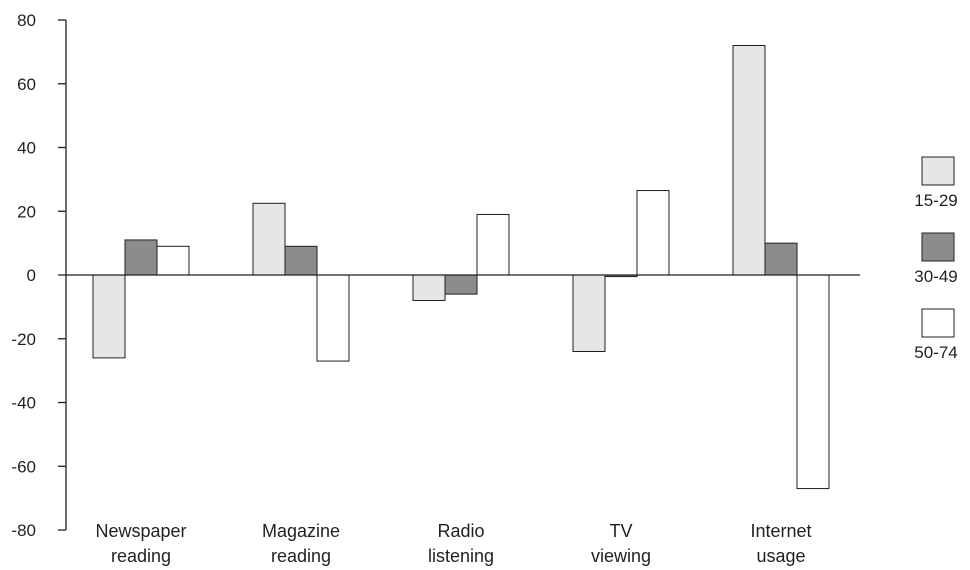 This screenshot has width=970, height=570. What do you see at coordinates (780, 556) in the screenshot?
I see `category-label: usage` at bounding box center [780, 556].